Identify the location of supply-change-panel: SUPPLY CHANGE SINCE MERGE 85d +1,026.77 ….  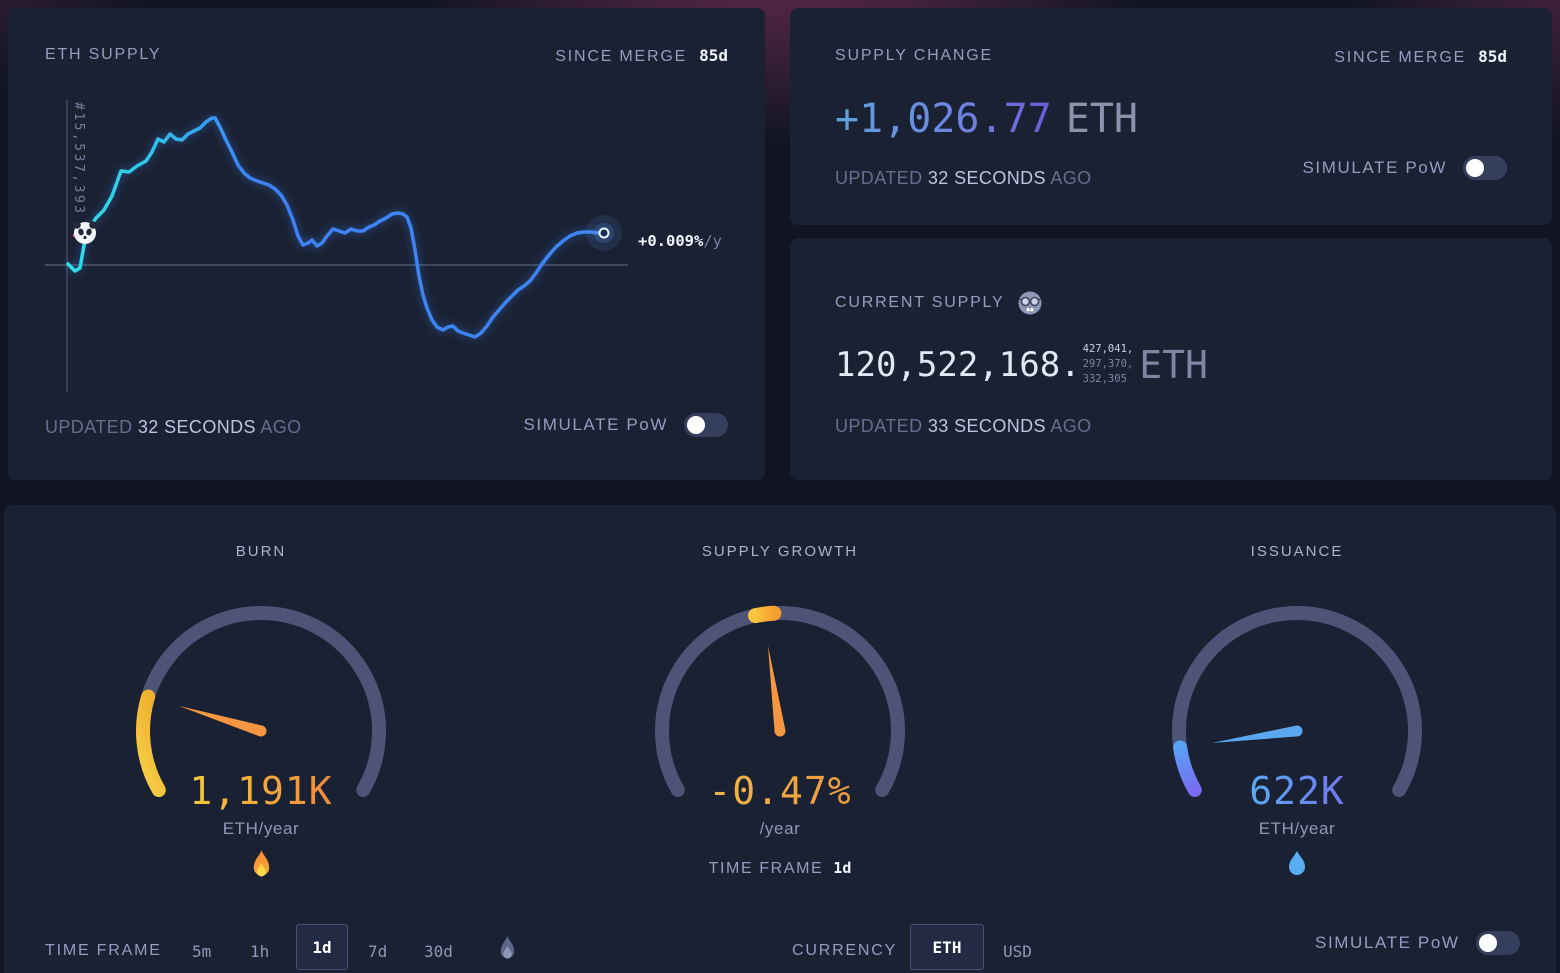
(1171, 116).